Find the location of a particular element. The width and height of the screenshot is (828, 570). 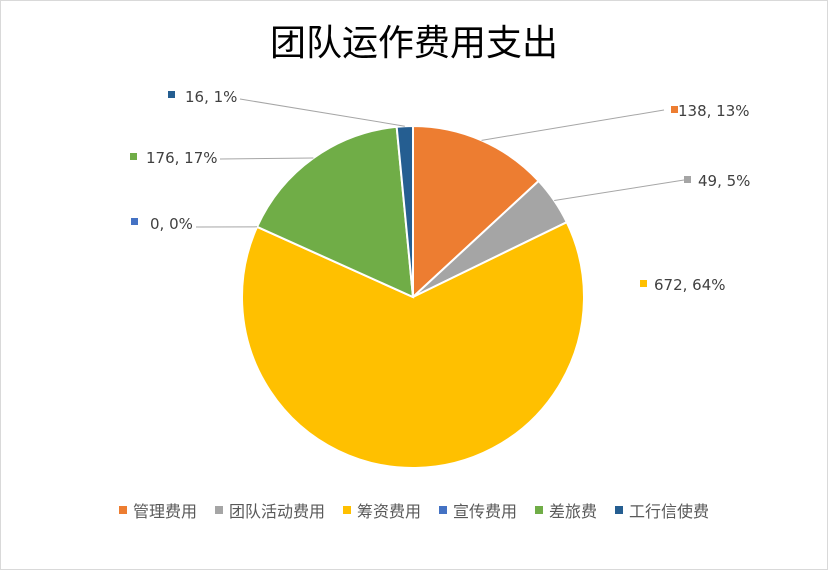

legend-item-6: 工行信使费 is located at coordinates (662, 510).